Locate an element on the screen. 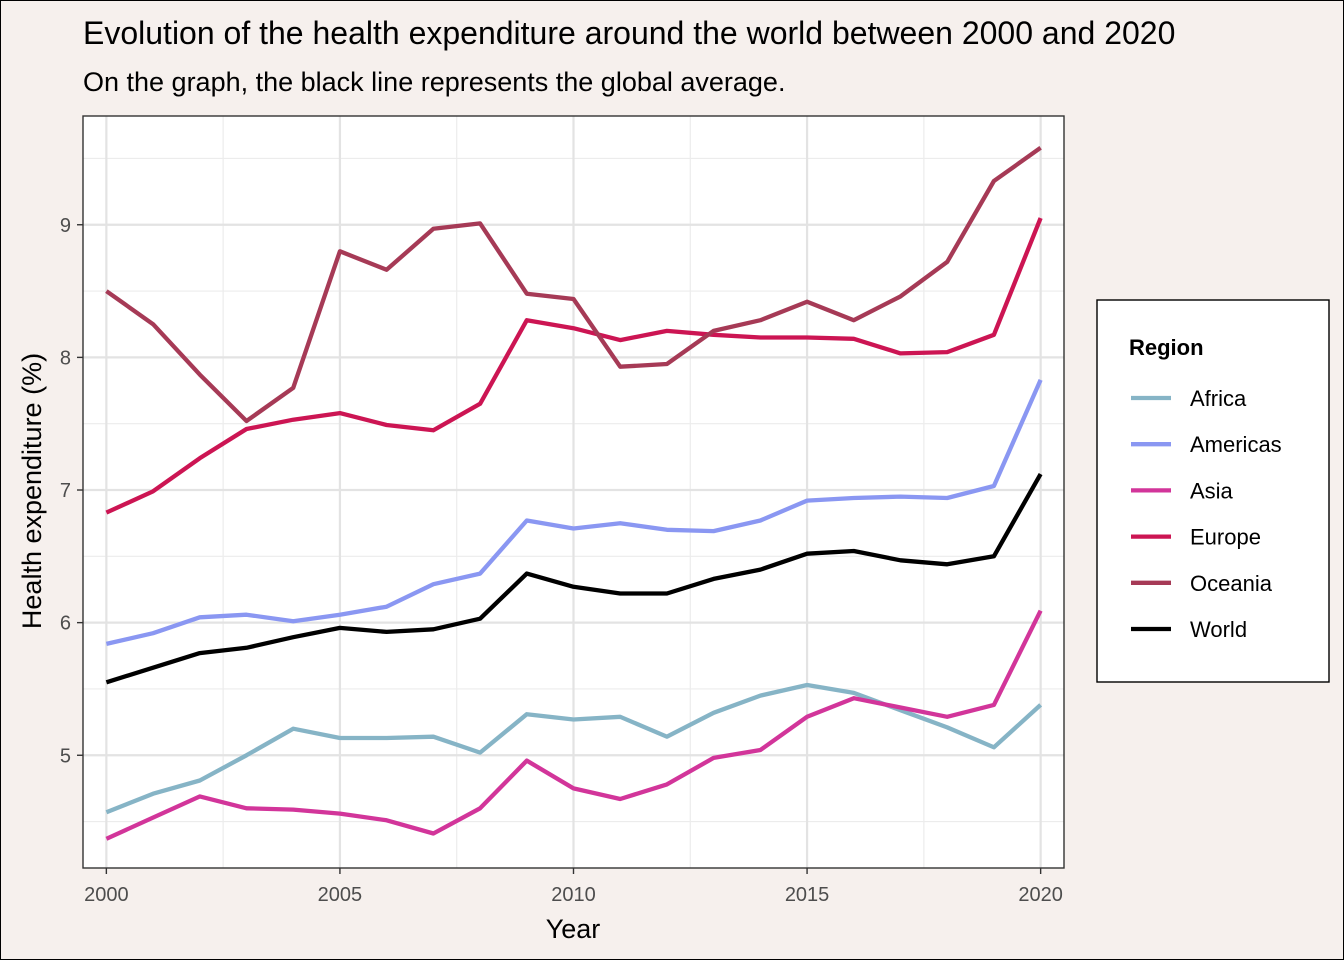 This screenshot has width=1344, height=960. x-tick-label: 2005 is located at coordinates (340, 895).